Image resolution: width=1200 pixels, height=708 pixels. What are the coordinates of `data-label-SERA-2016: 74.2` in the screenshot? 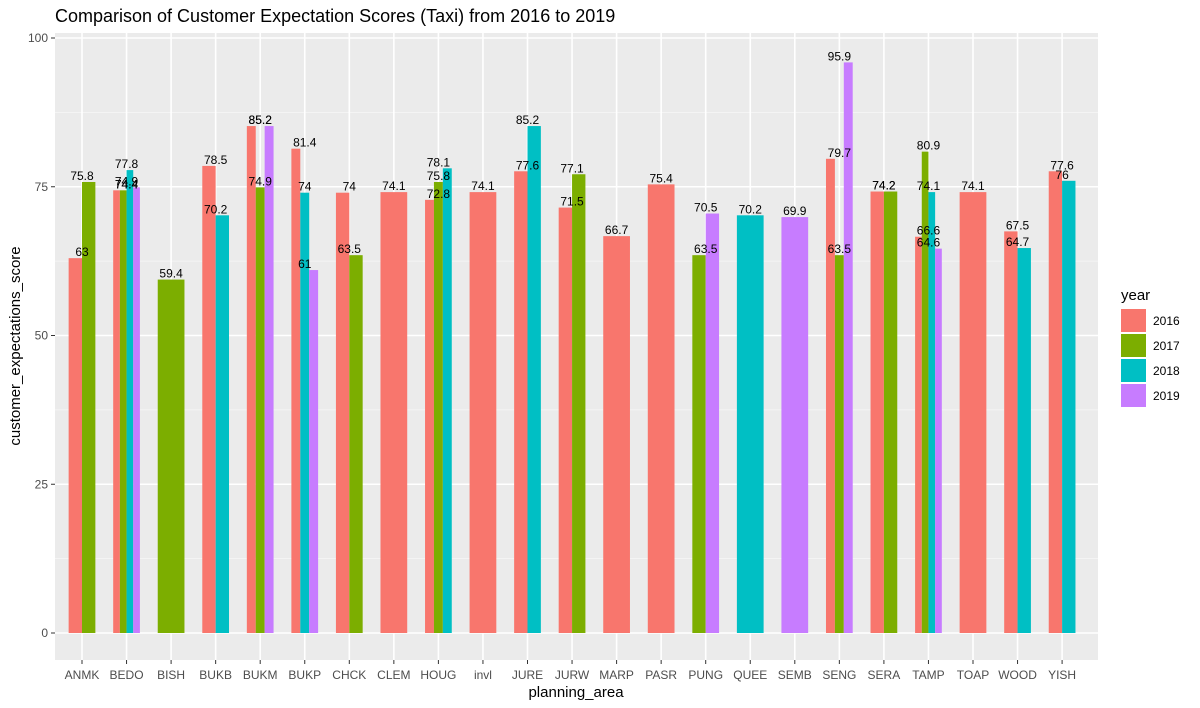 It's located at (884, 186).